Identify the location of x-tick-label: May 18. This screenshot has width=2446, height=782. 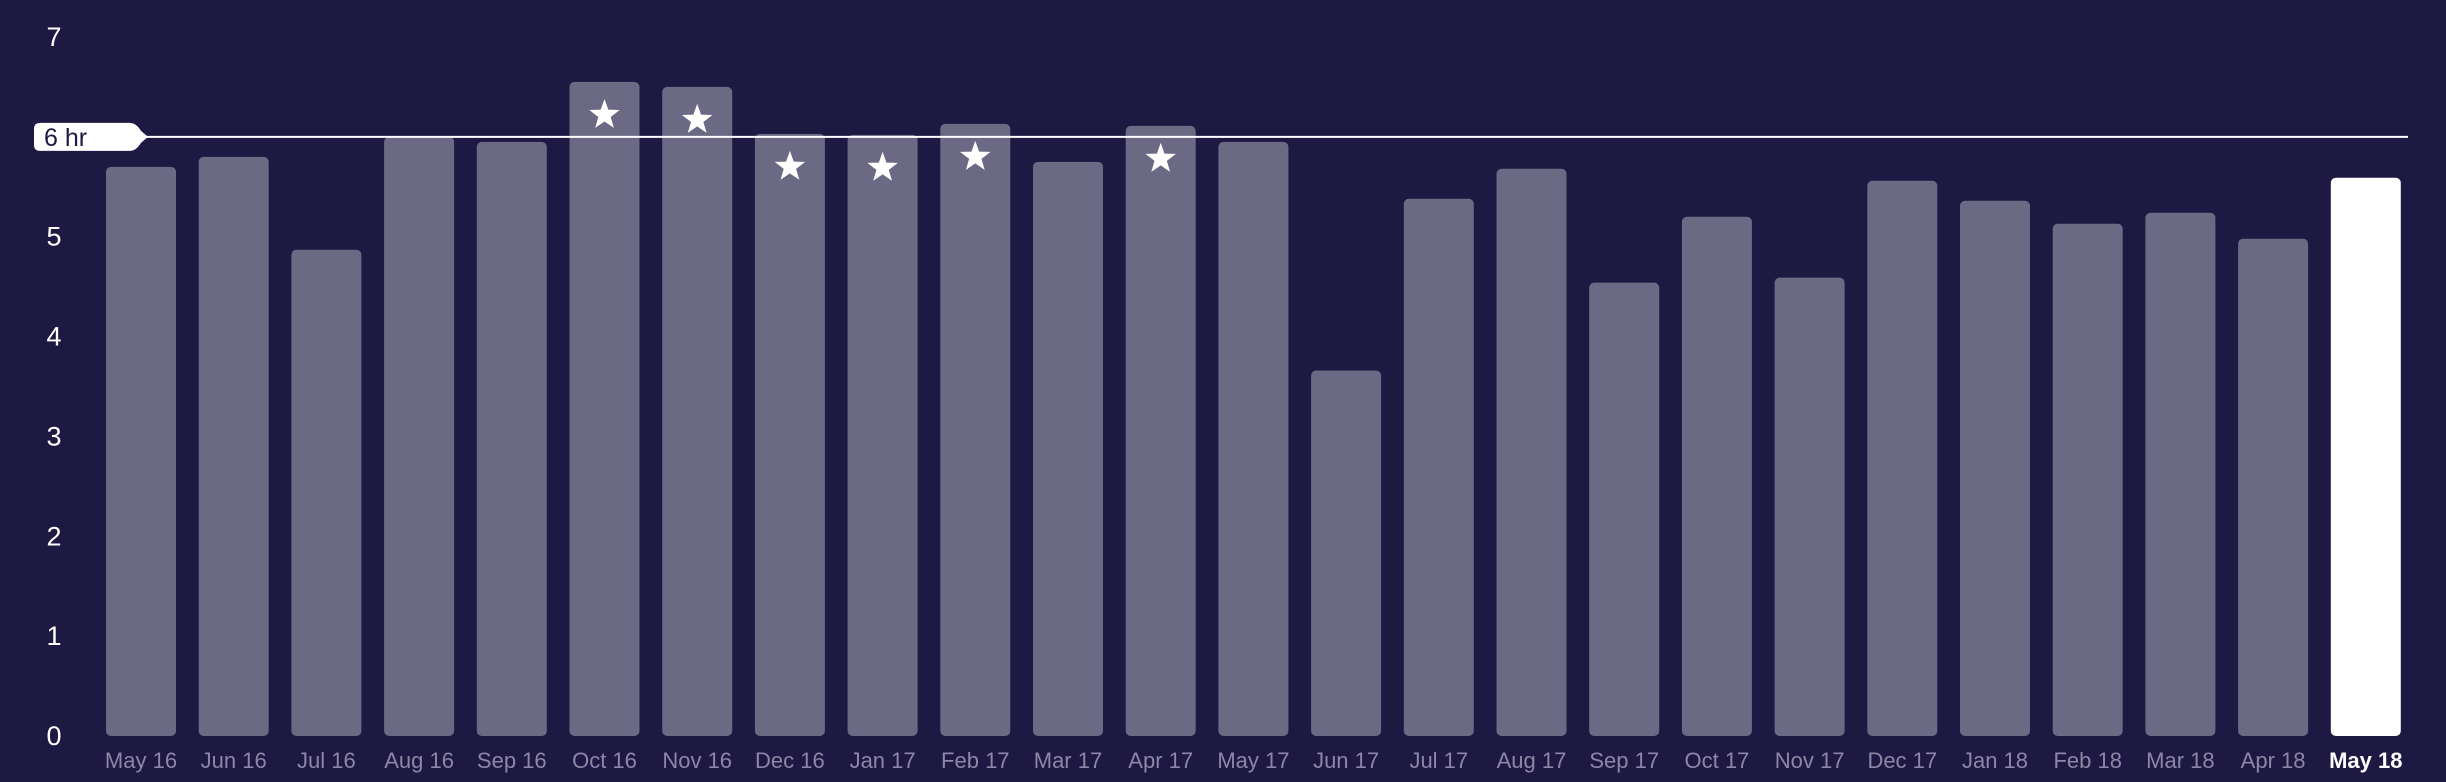
(2365, 760).